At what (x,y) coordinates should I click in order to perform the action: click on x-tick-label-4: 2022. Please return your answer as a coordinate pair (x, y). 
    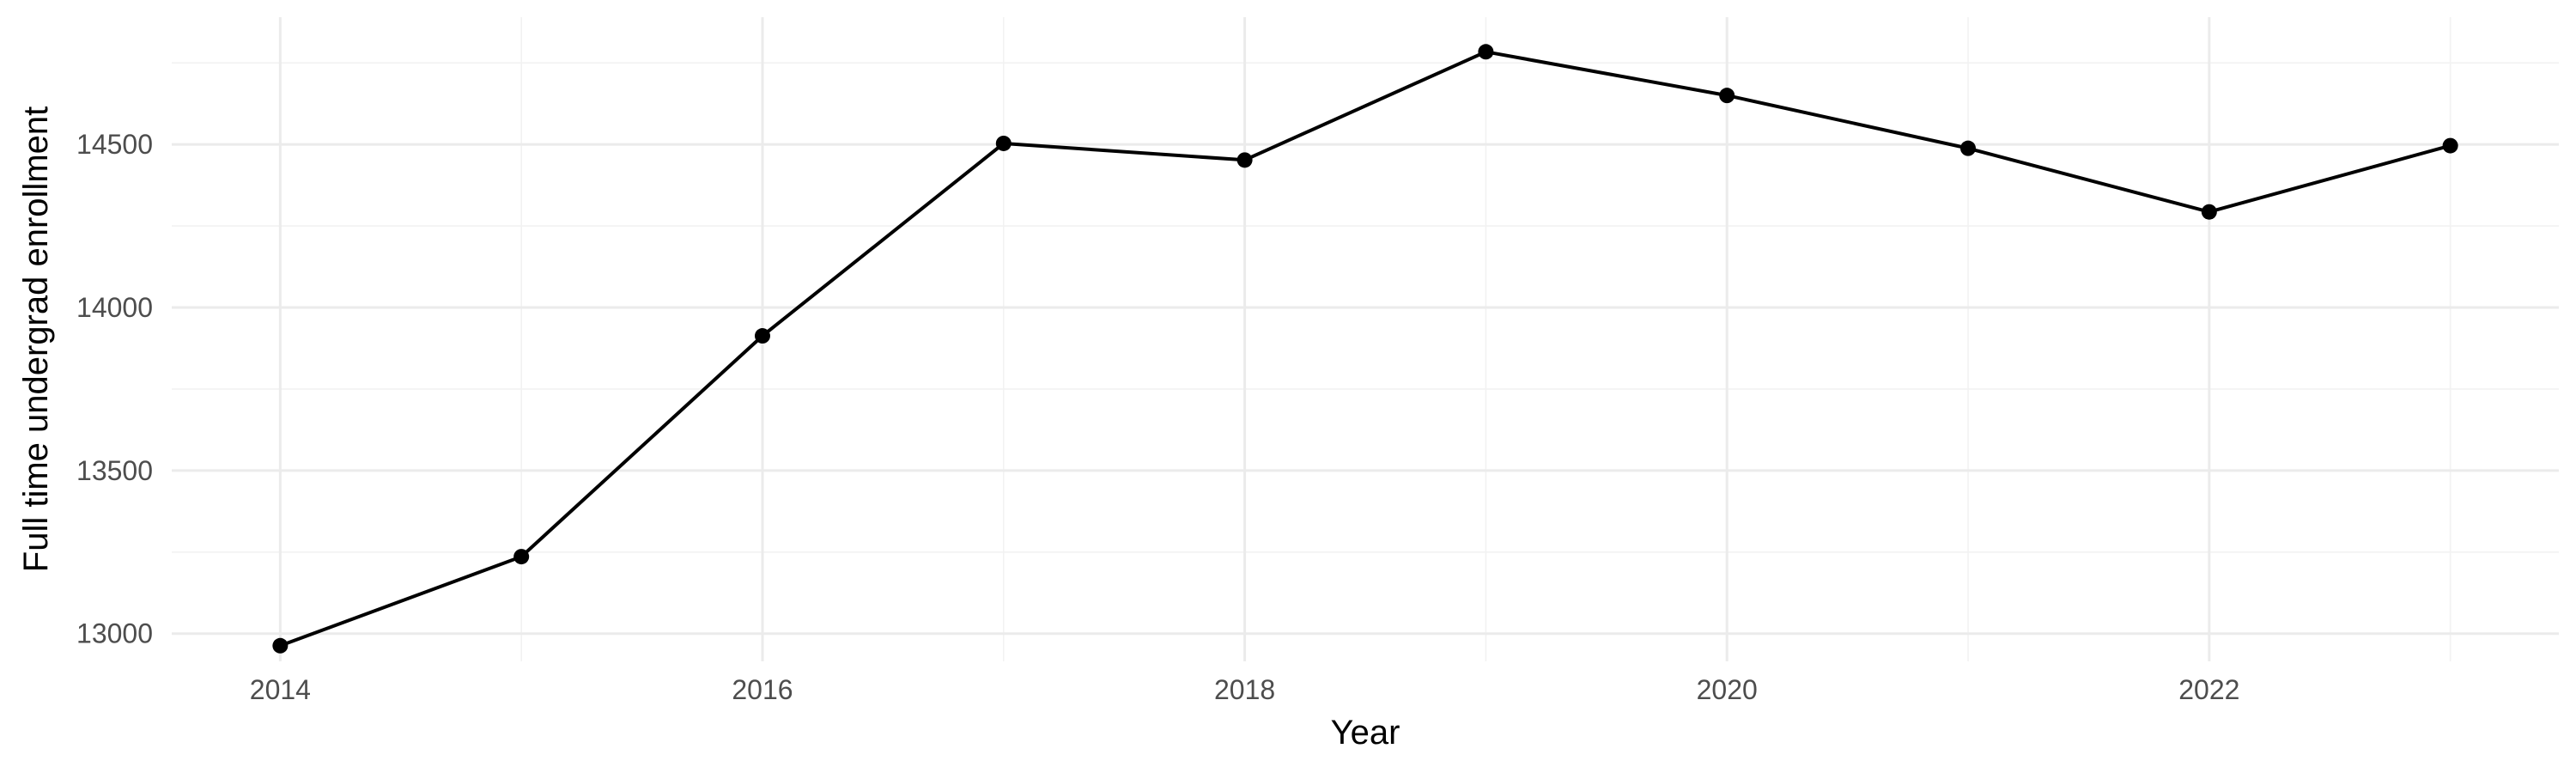
    Looking at the image, I should click on (2208, 689).